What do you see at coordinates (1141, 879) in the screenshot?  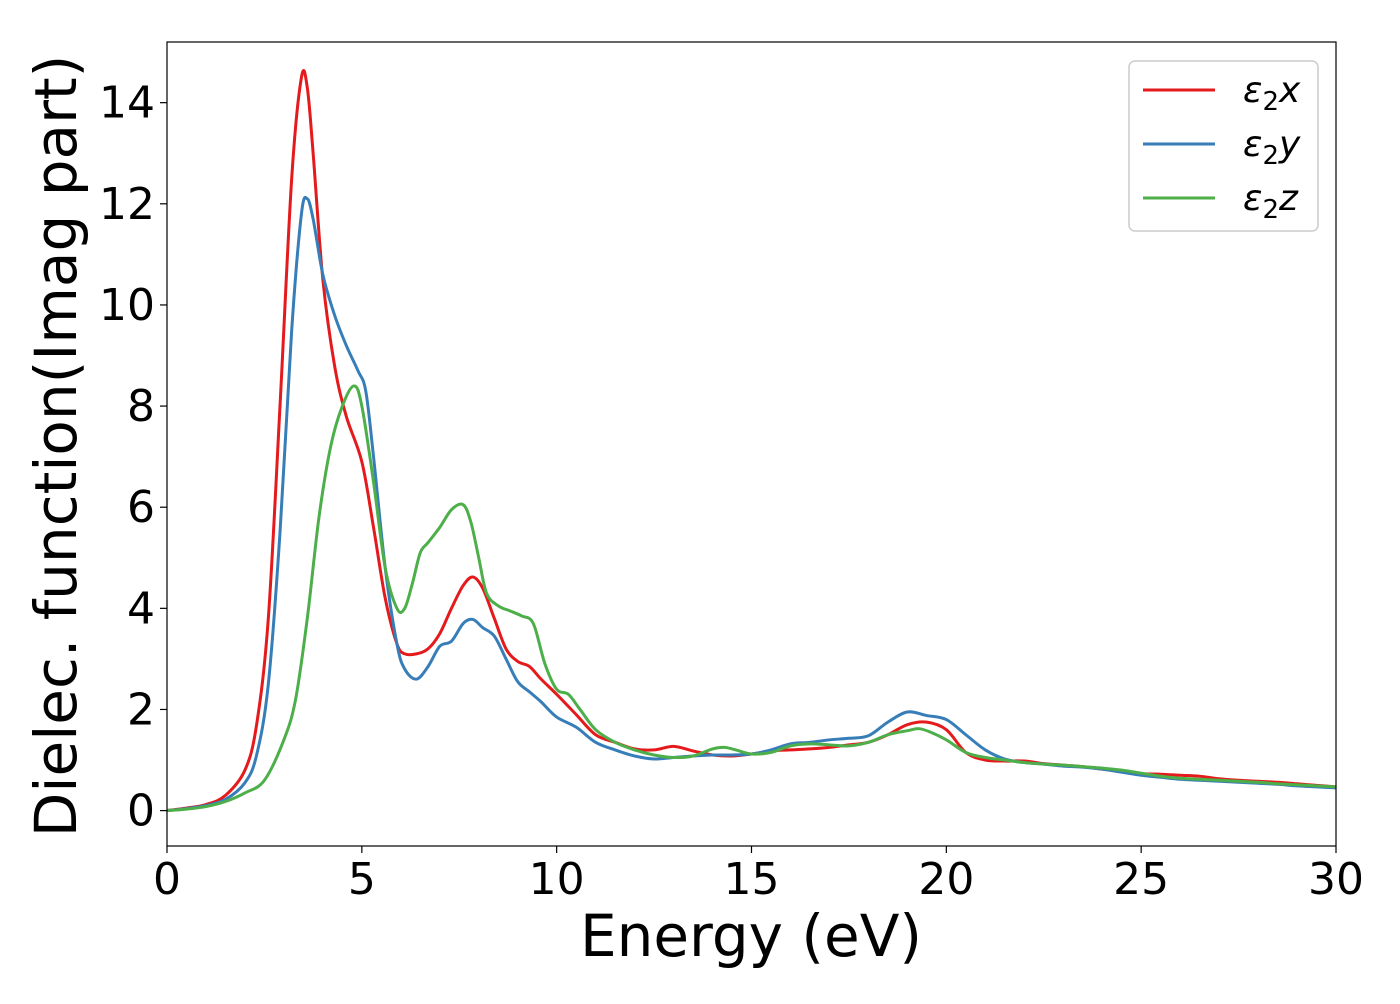 I see `x-tick-label: 25` at bounding box center [1141, 879].